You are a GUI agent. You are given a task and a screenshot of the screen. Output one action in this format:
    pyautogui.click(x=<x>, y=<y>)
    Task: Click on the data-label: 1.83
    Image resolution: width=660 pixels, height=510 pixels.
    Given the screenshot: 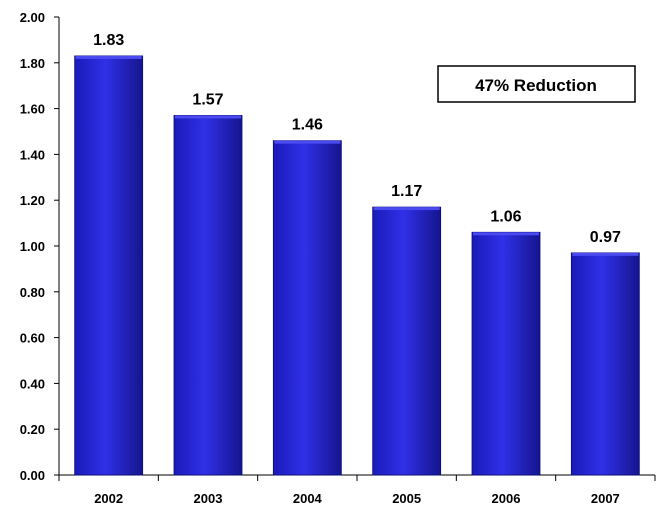 What is the action you would take?
    pyautogui.click(x=108, y=40)
    